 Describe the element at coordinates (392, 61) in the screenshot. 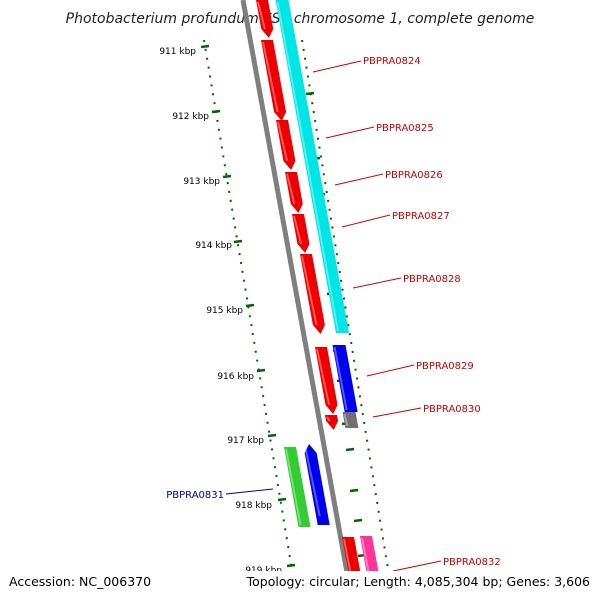

I see `gene-label: PBPRA0824` at that location.